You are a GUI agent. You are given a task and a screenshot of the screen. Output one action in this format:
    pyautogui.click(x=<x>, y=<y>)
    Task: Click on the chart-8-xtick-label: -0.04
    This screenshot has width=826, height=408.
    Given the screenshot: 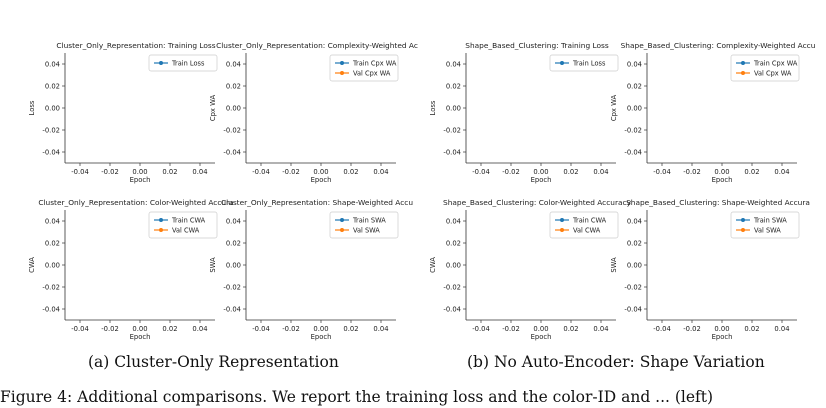 What is the action you would take?
    pyautogui.click(x=662, y=329)
    